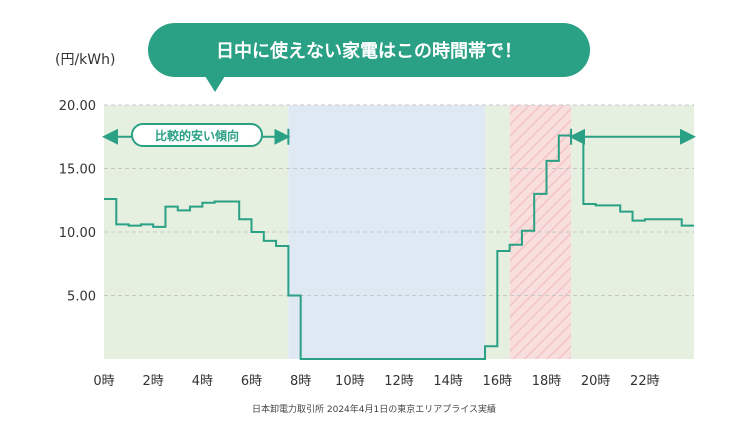 This screenshot has width=748, height=439. Describe the element at coordinates (399, 381) in the screenshot. I see `x-tick-label: 12時` at that location.